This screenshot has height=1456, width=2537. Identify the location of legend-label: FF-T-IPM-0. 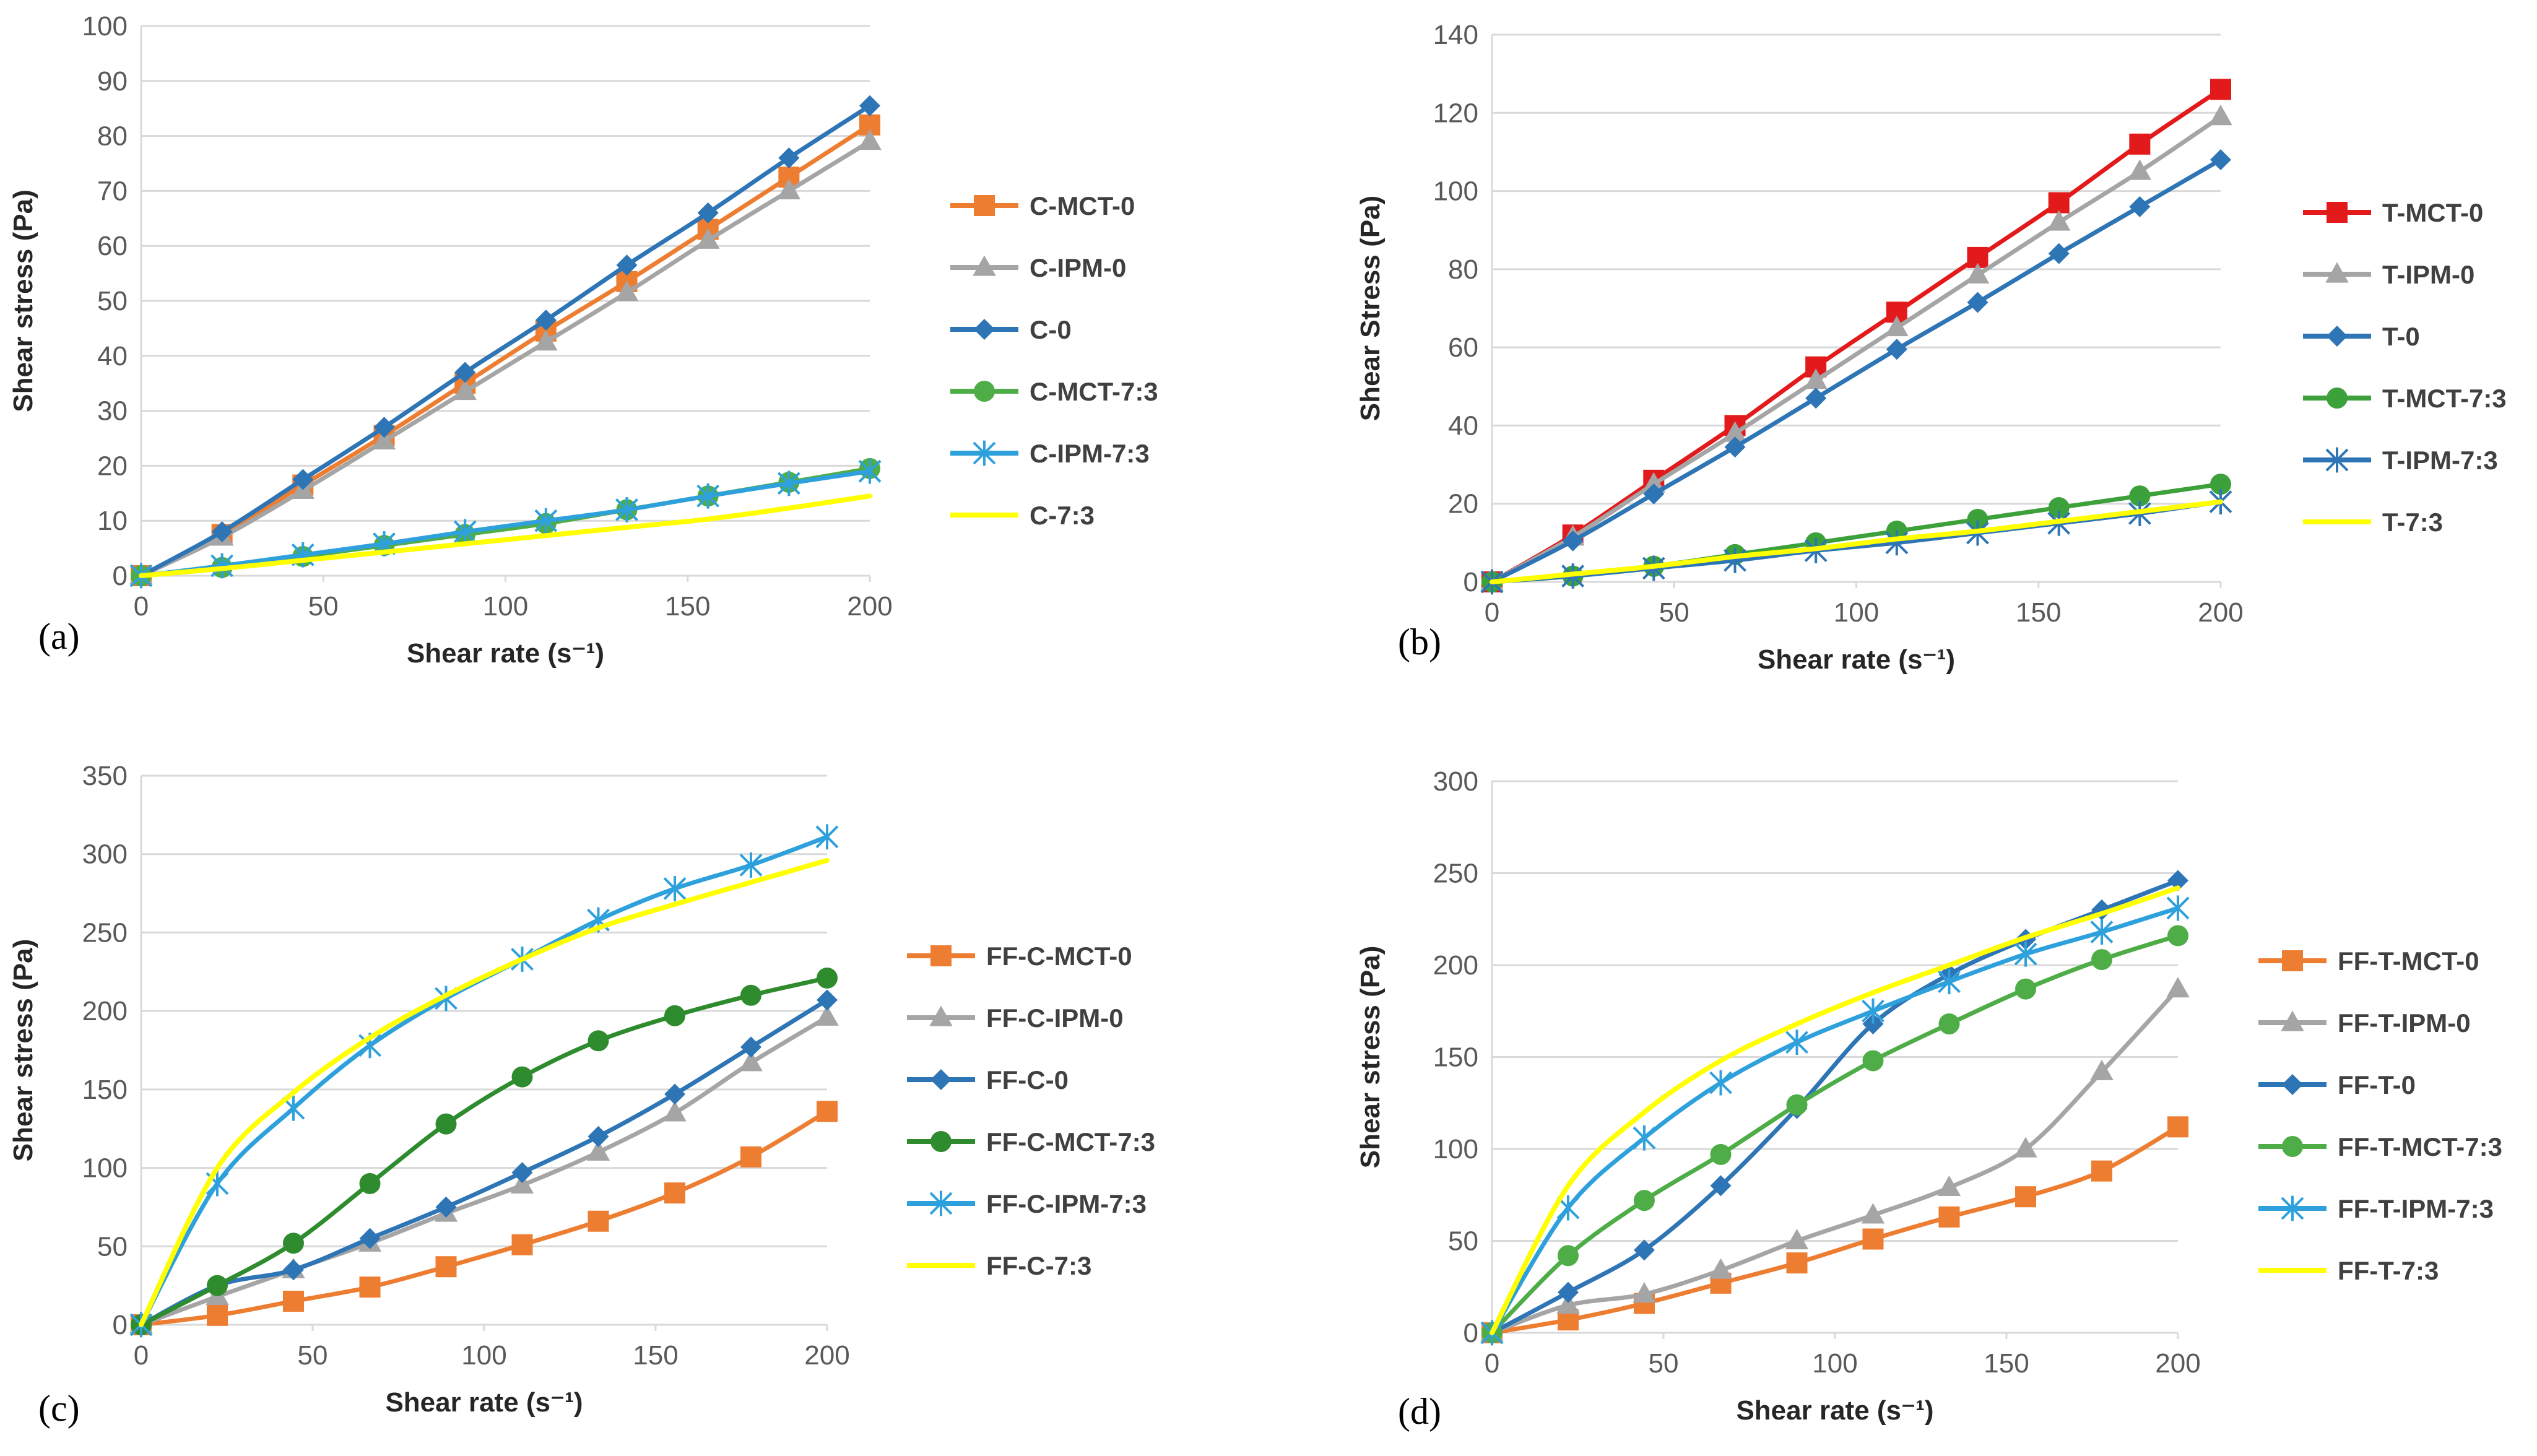
(2404, 1023).